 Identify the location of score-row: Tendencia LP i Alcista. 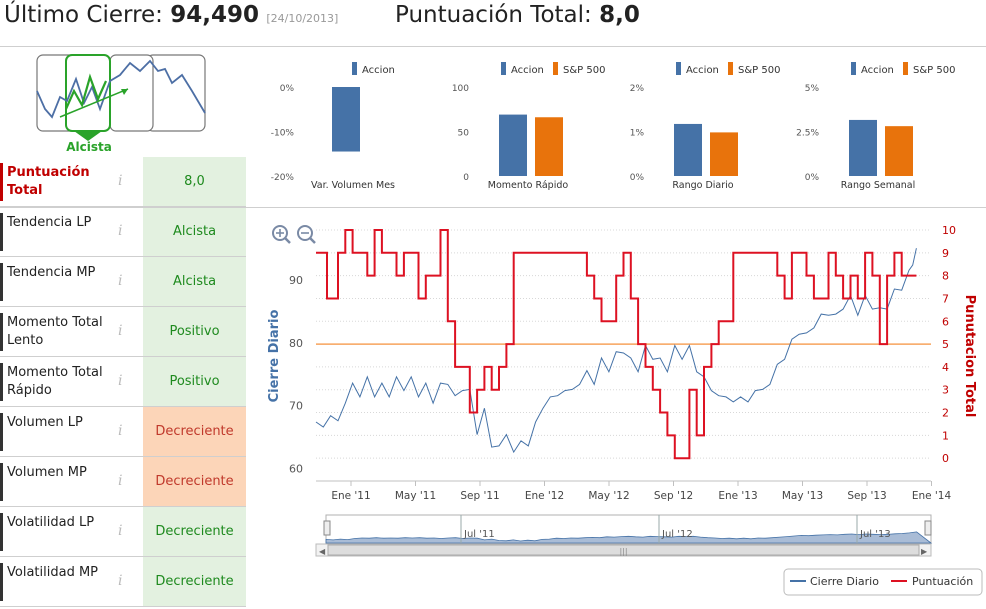
(123, 232).